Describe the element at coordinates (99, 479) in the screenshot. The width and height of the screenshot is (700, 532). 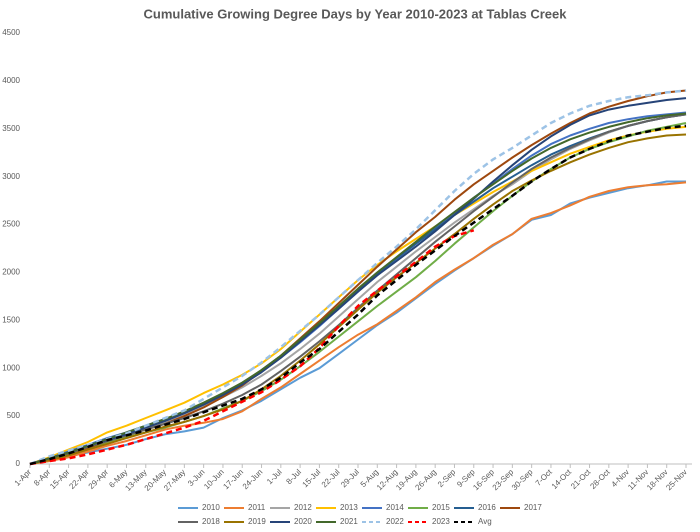
I see `x-tick-label: 29-Apr` at that location.